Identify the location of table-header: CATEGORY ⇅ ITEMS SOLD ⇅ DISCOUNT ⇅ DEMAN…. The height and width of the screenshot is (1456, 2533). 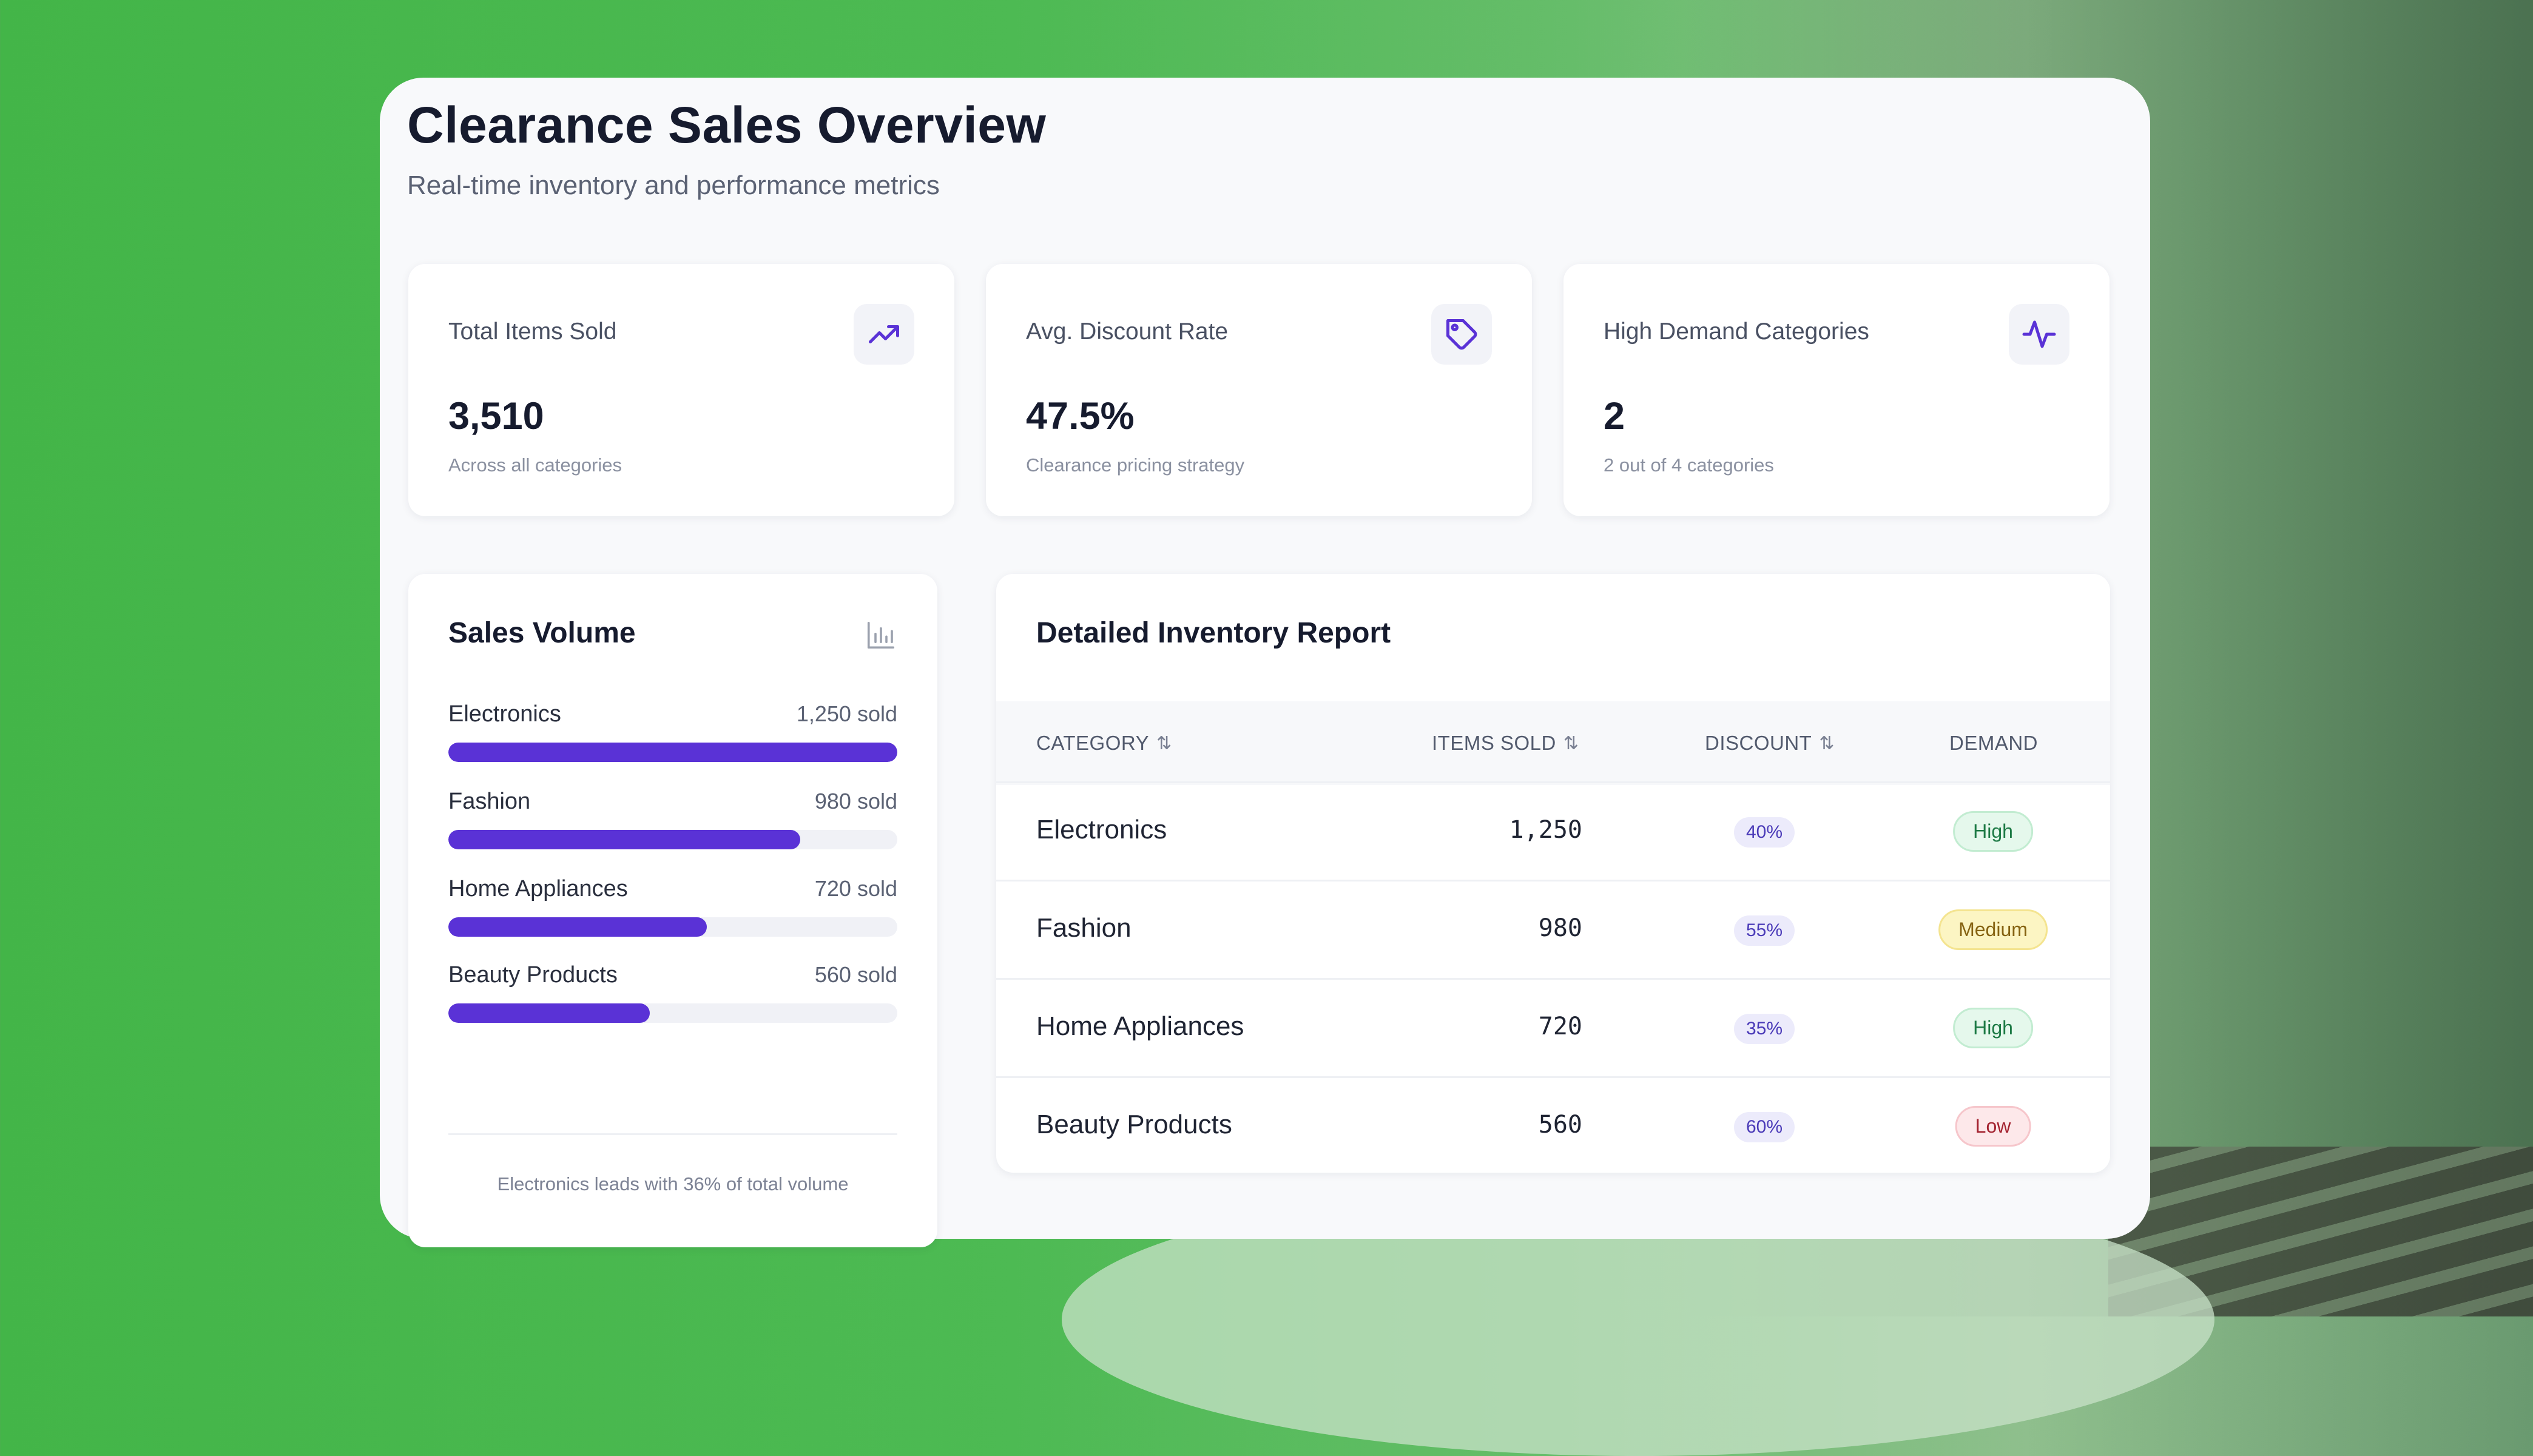
(1553, 743).